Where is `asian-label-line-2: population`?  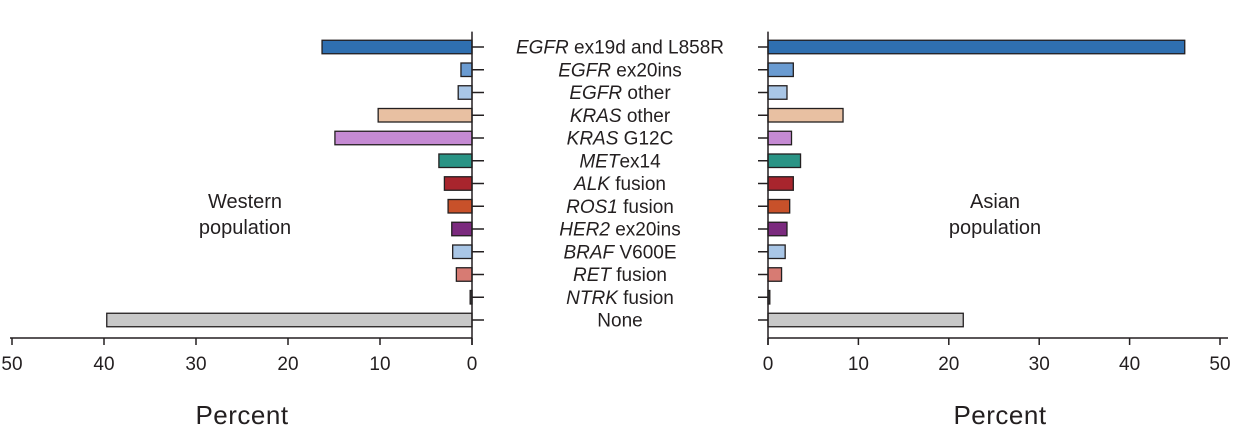 asian-label-line-2: population is located at coordinates (995, 228).